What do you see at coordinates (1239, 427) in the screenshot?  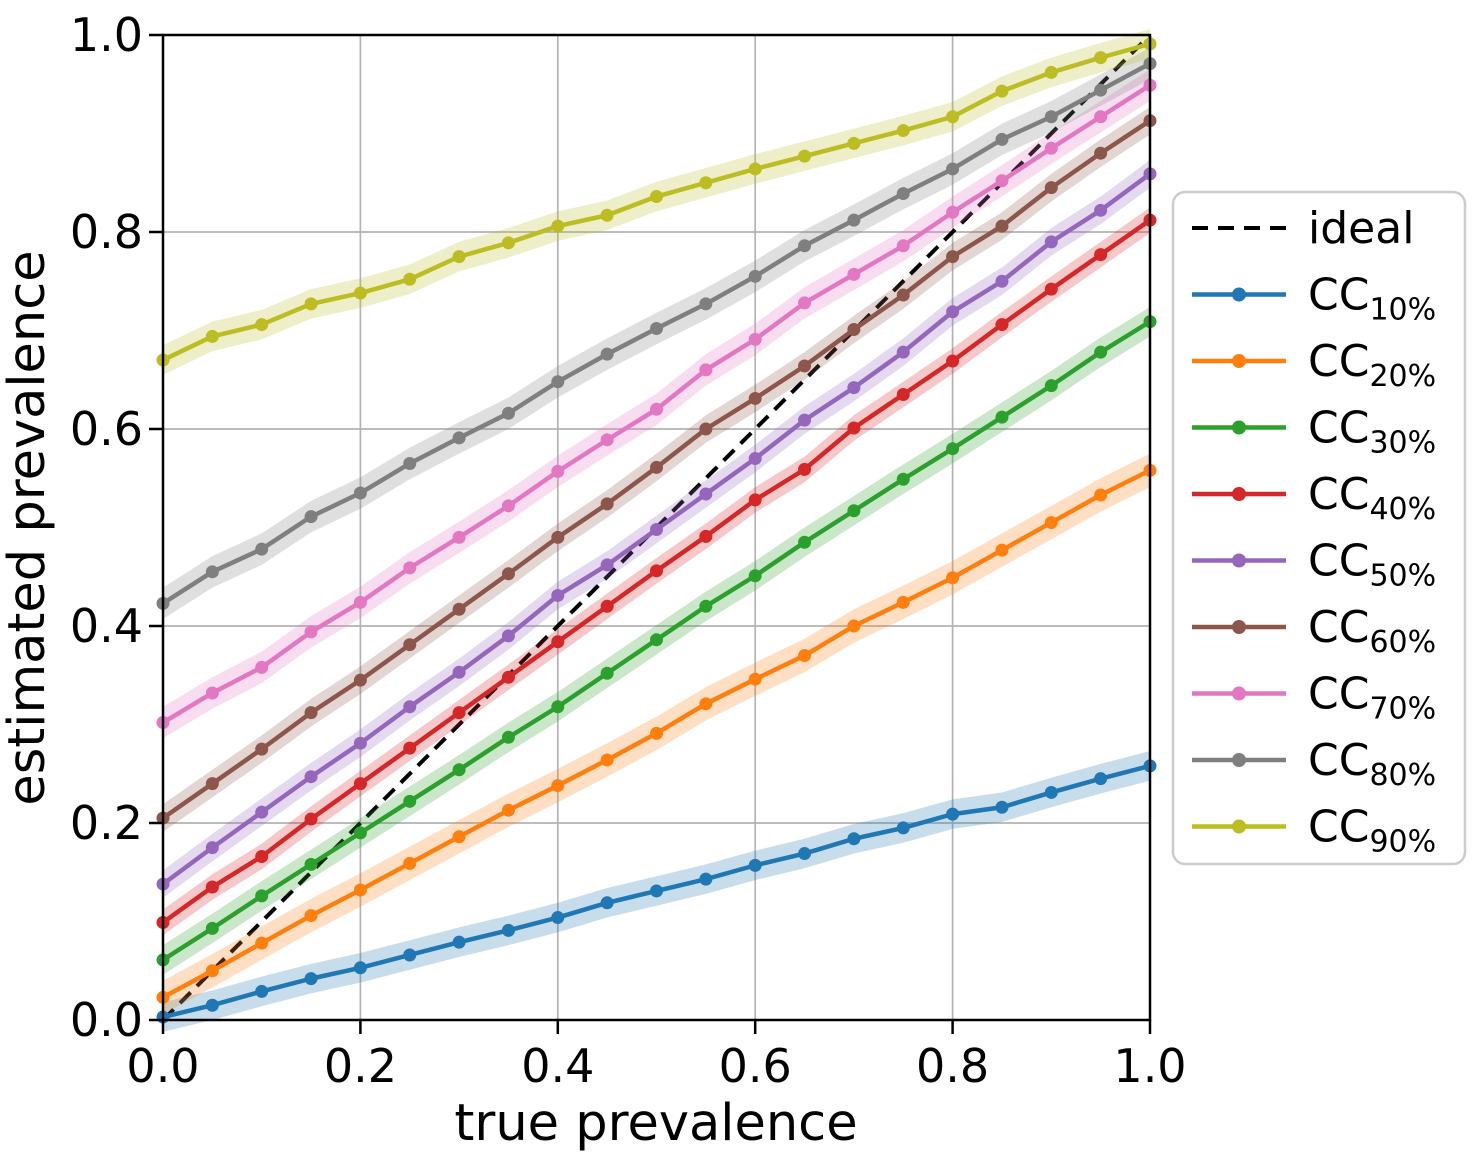 I see `legend-marker-cc-30pct` at bounding box center [1239, 427].